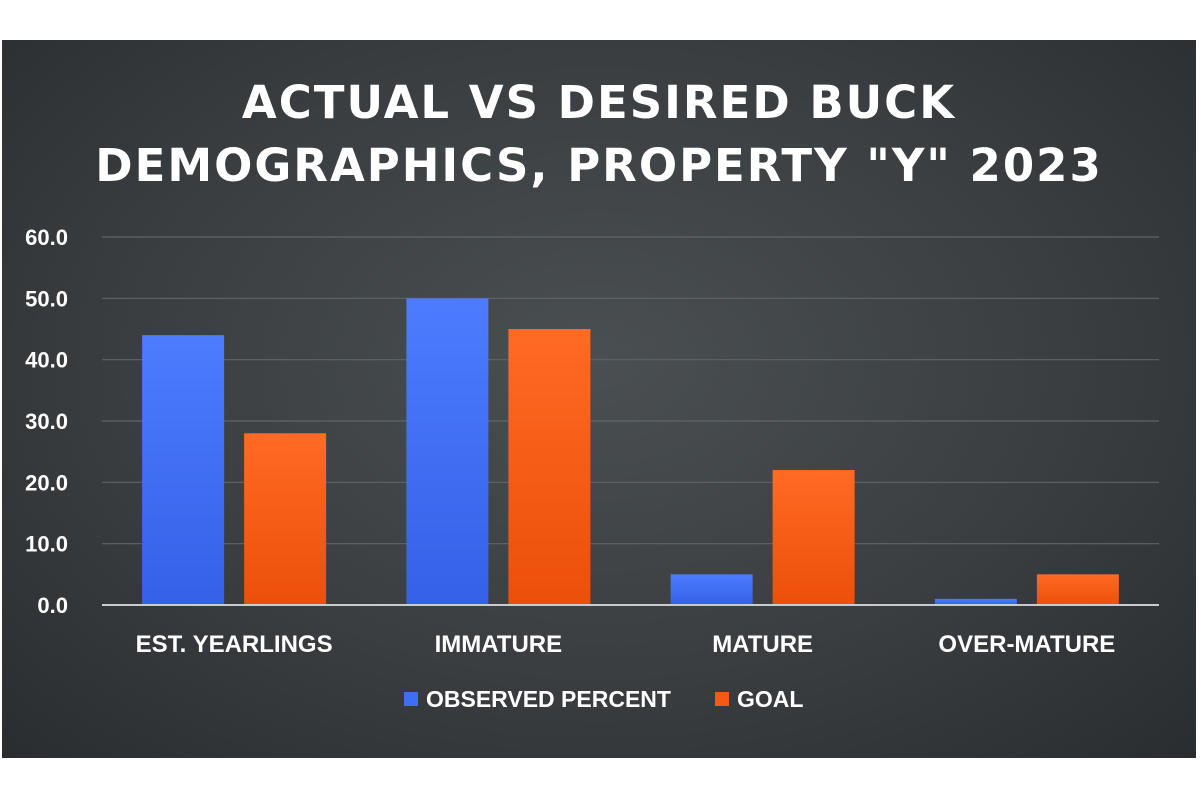 Image resolution: width=1200 pixels, height=800 pixels. I want to click on y-tick-label: 40.0, so click(46, 360).